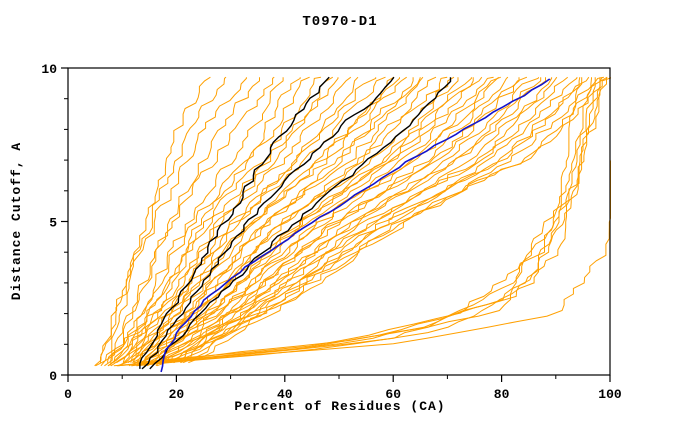 Image resolution: width=680 pixels, height=440 pixels. What do you see at coordinates (502, 394) in the screenshot?
I see `svg-text: 80` at bounding box center [502, 394].